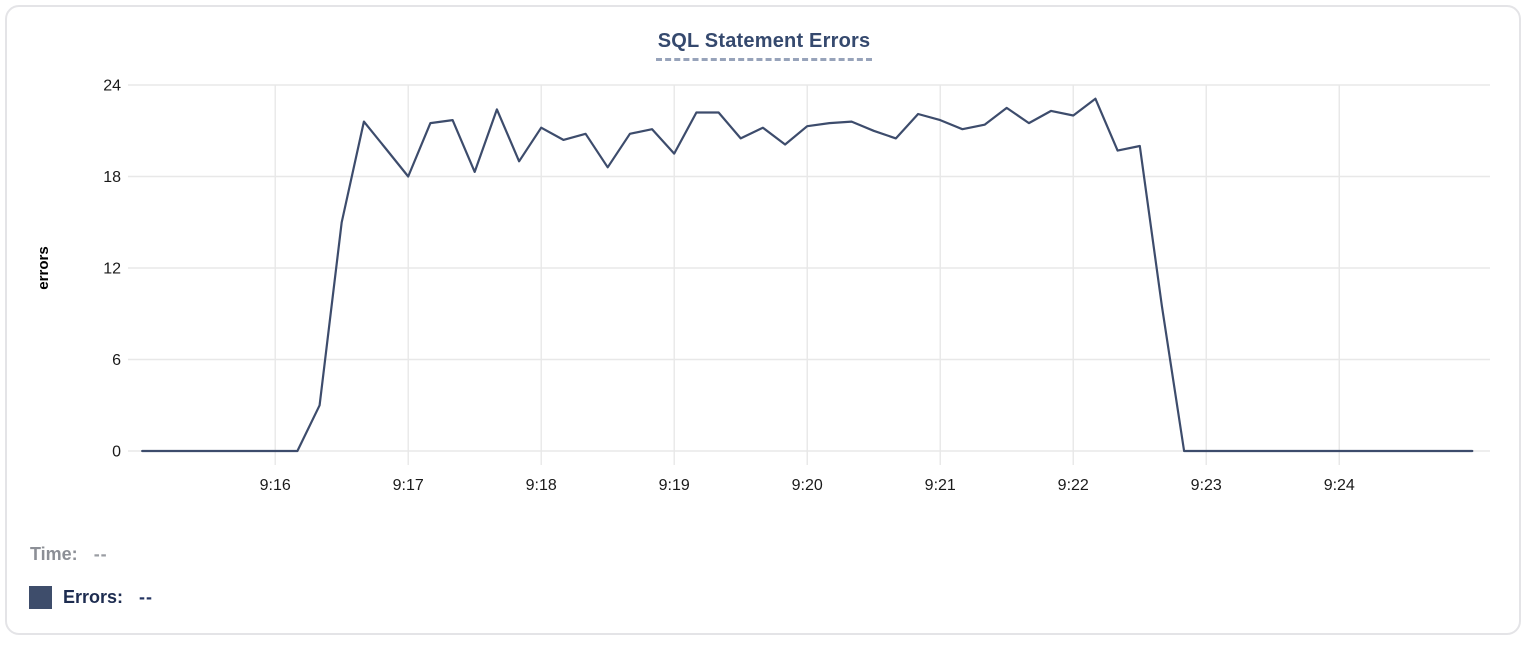 This screenshot has height=652, width=1528. Describe the element at coordinates (674, 485) in the screenshot. I see `x-tick-label: 9:19` at that location.